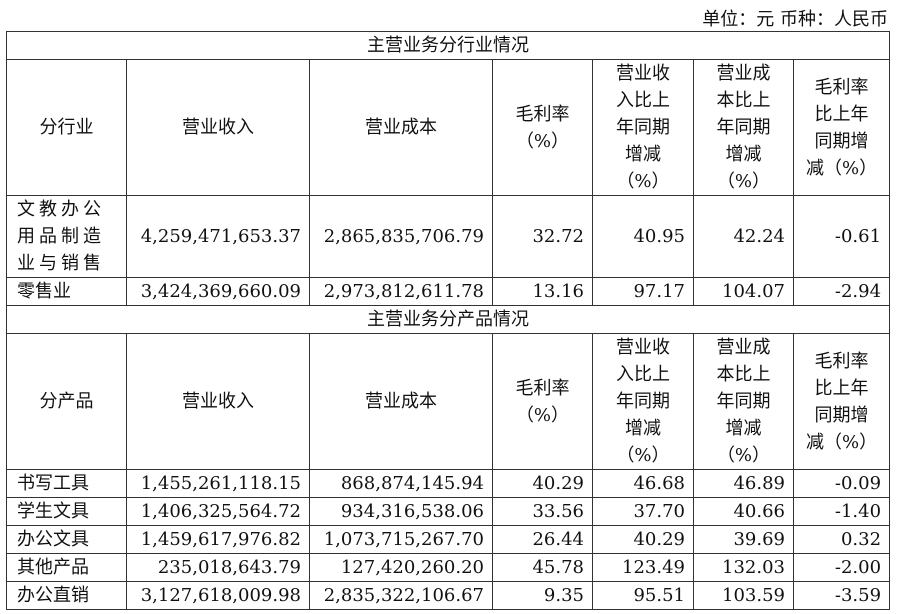  What do you see at coordinates (643, 567) in the screenshot?
I see `cell-value: 123.49` at bounding box center [643, 567].